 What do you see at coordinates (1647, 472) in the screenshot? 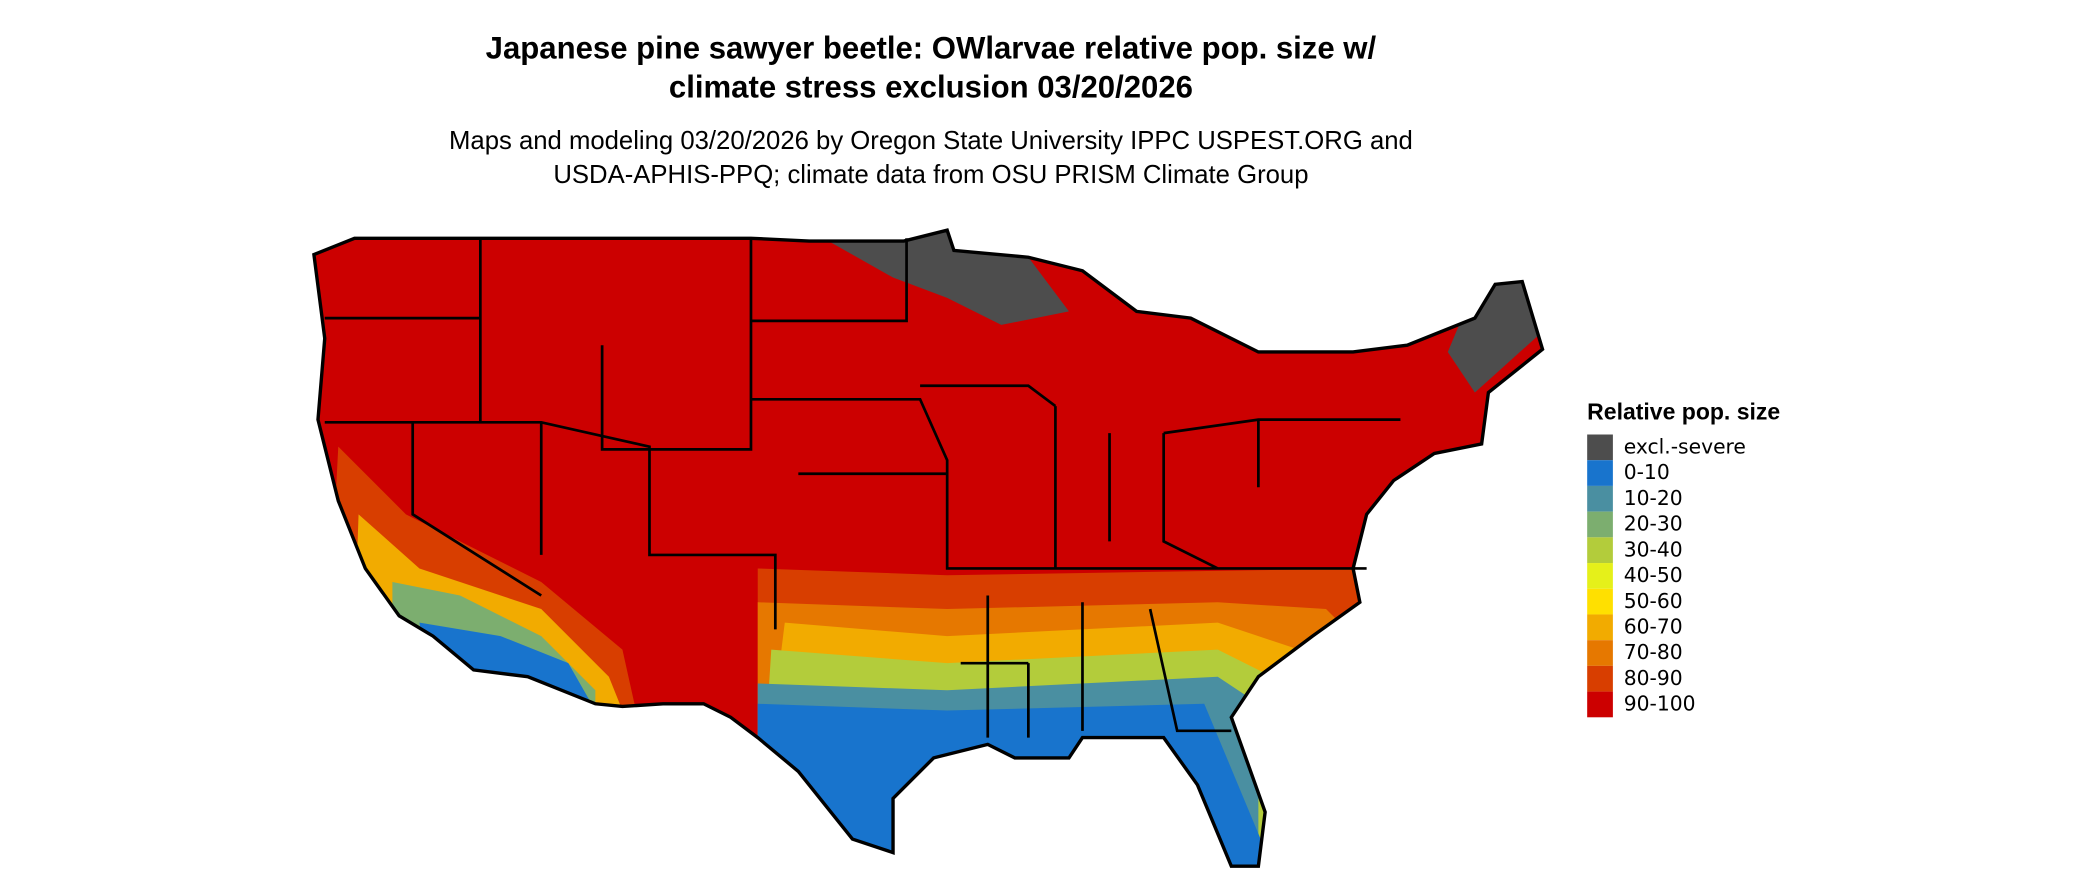
I see `legend-label: 0-10` at bounding box center [1647, 472].